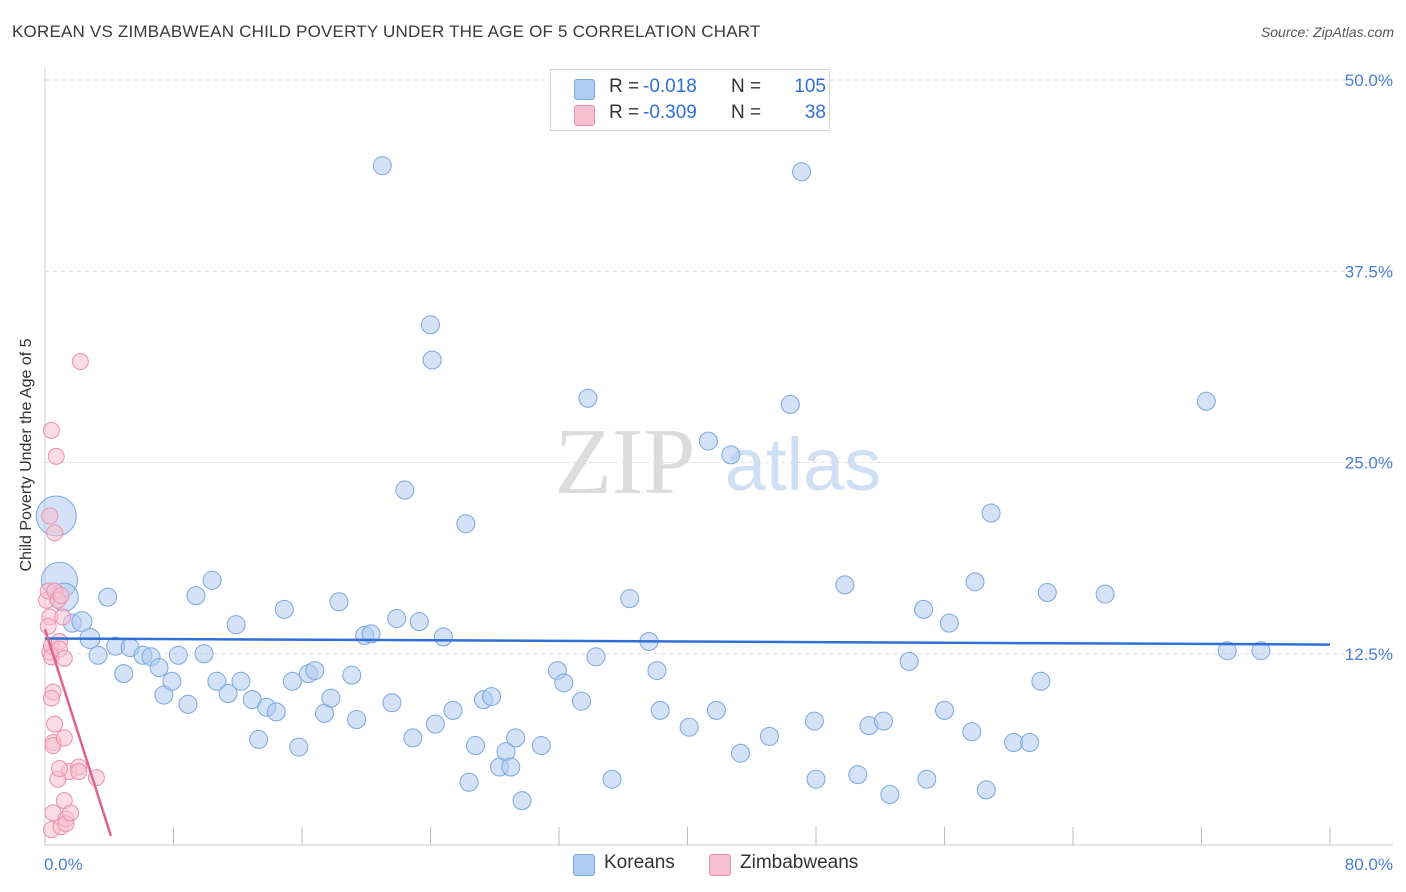 This screenshot has height=892, width=1406. What do you see at coordinates (1369, 271) in the screenshot?
I see `y-tick-label: 37.5%` at bounding box center [1369, 271].